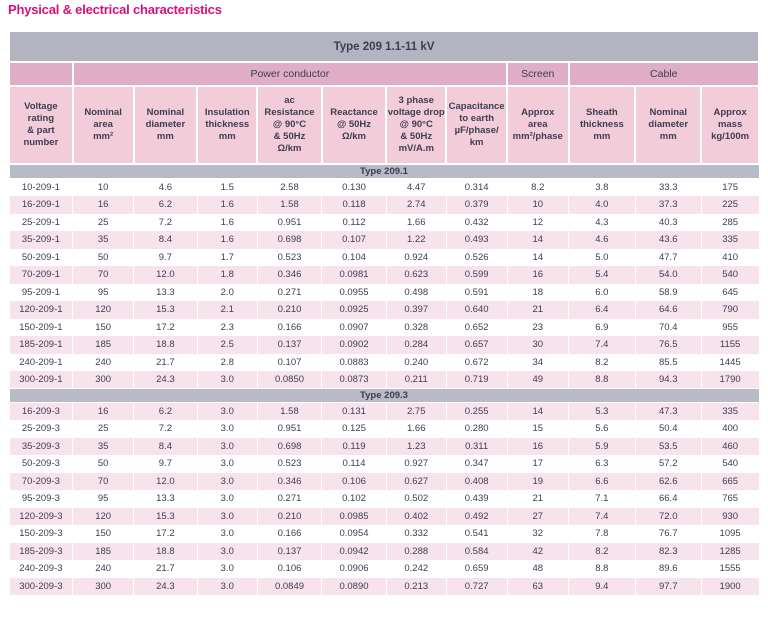 Image resolution: width=768 pixels, height=621 pixels. I want to click on data-cell: 0.130, so click(354, 187).